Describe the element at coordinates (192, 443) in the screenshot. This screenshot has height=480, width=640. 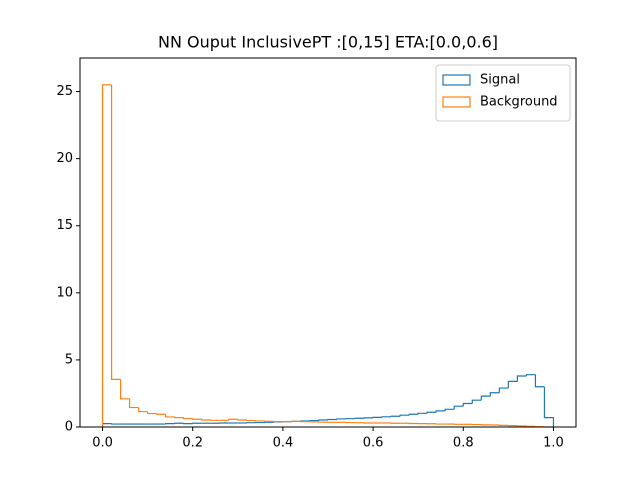
I see `x-tick-label: 0.2` at that location.